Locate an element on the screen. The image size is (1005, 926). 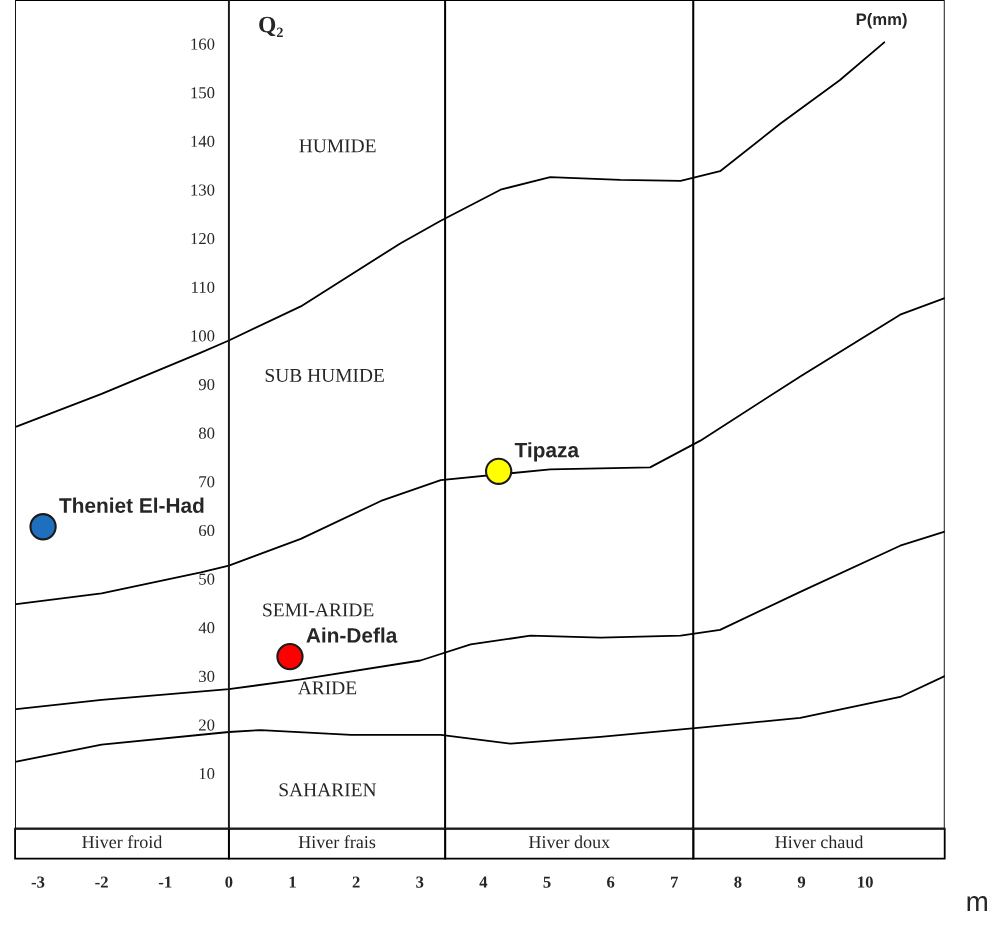
series-label: Theniet El-Had is located at coordinates (131, 505).